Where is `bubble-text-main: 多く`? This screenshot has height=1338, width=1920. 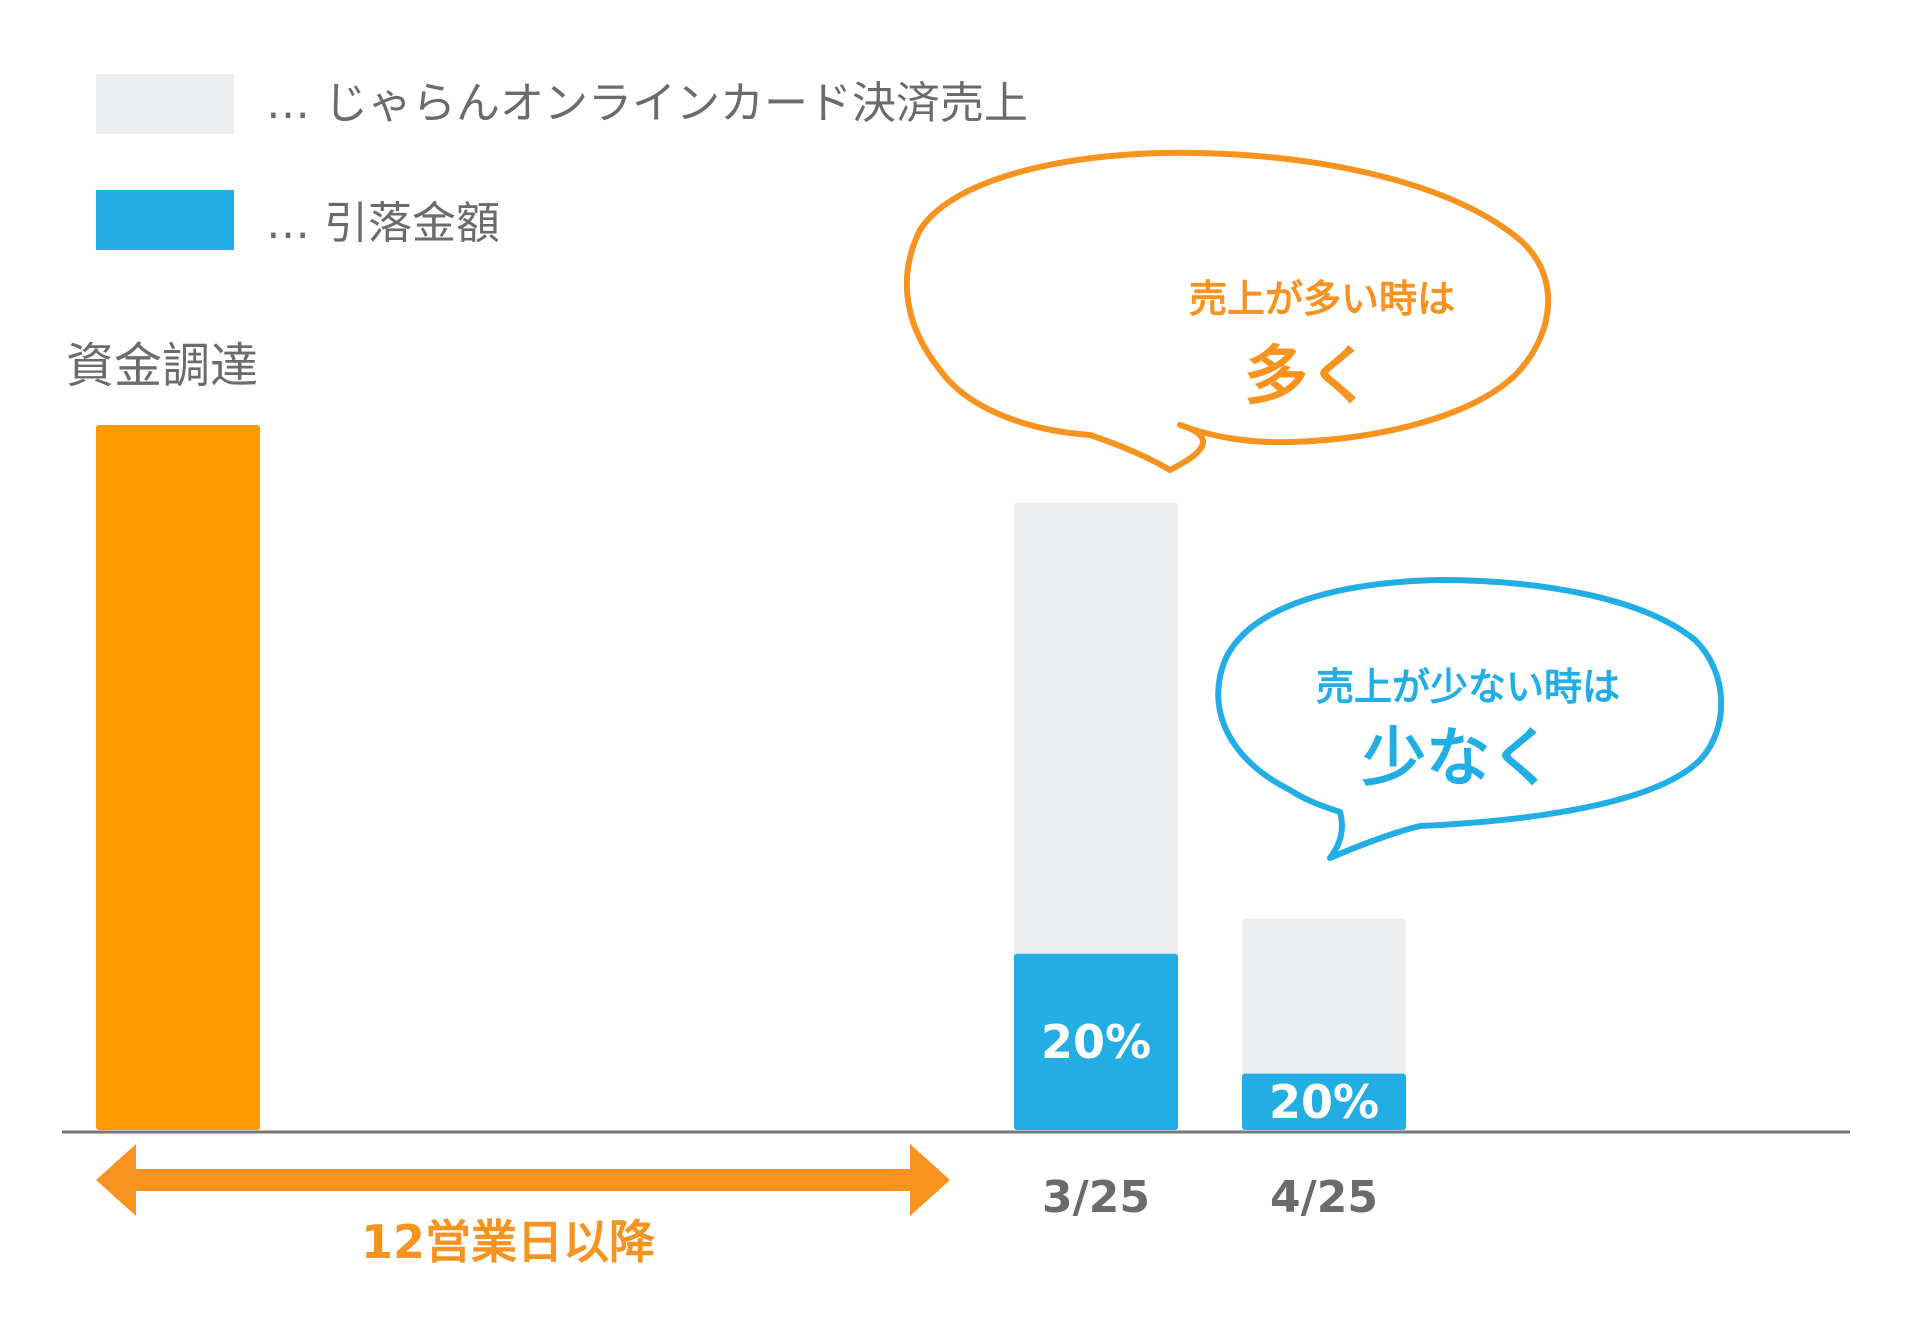 bubble-text-main: 多く is located at coordinates (1308, 377).